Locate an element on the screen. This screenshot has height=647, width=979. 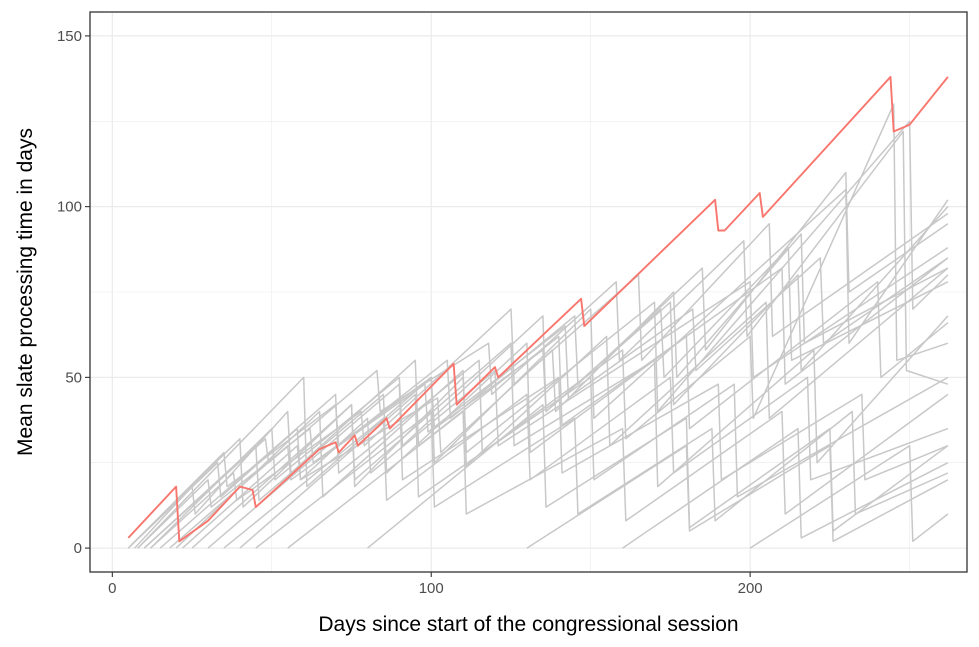
y-tick-label: 0 is located at coordinates (78, 548).